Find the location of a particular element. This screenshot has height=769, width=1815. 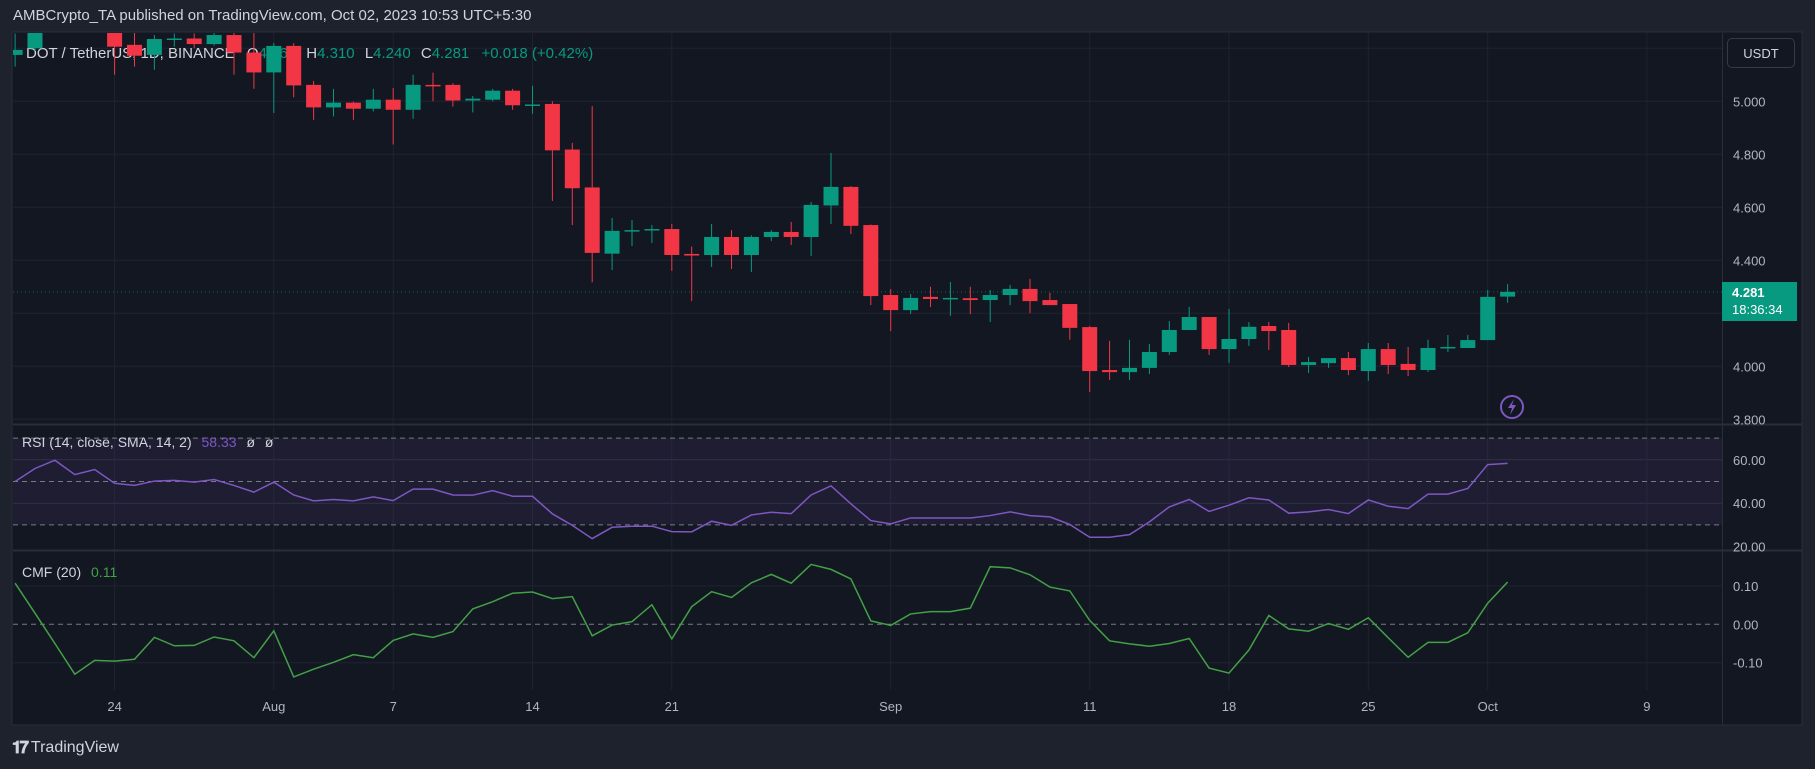

bar-countdown: 18:36:34 is located at coordinates (1757, 309).